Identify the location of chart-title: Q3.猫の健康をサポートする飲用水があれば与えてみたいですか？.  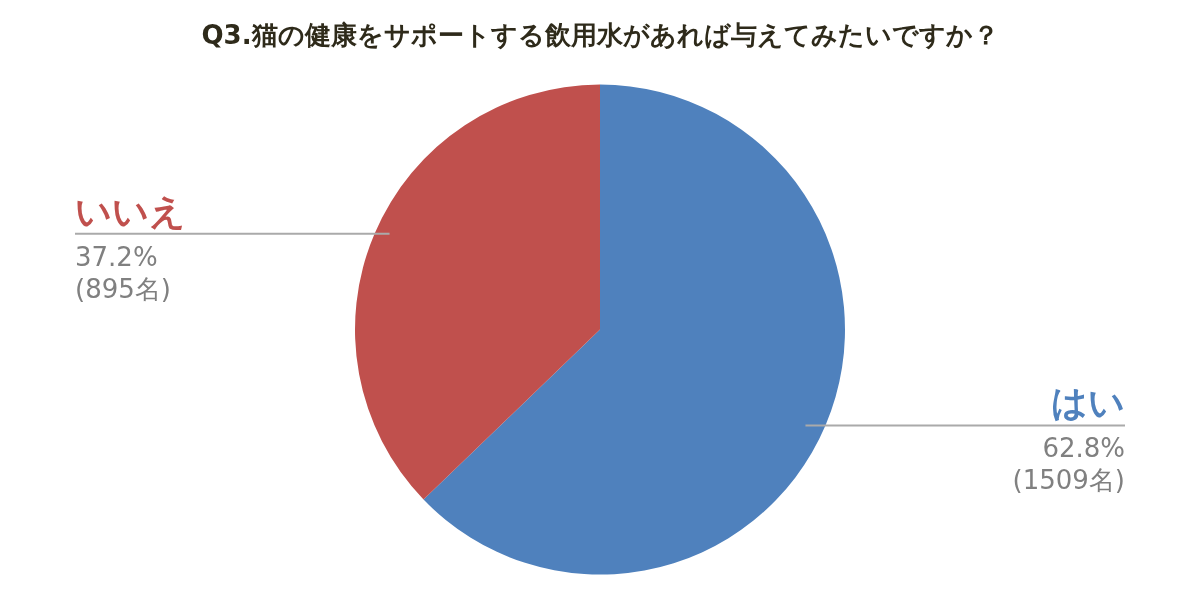
(600, 35).